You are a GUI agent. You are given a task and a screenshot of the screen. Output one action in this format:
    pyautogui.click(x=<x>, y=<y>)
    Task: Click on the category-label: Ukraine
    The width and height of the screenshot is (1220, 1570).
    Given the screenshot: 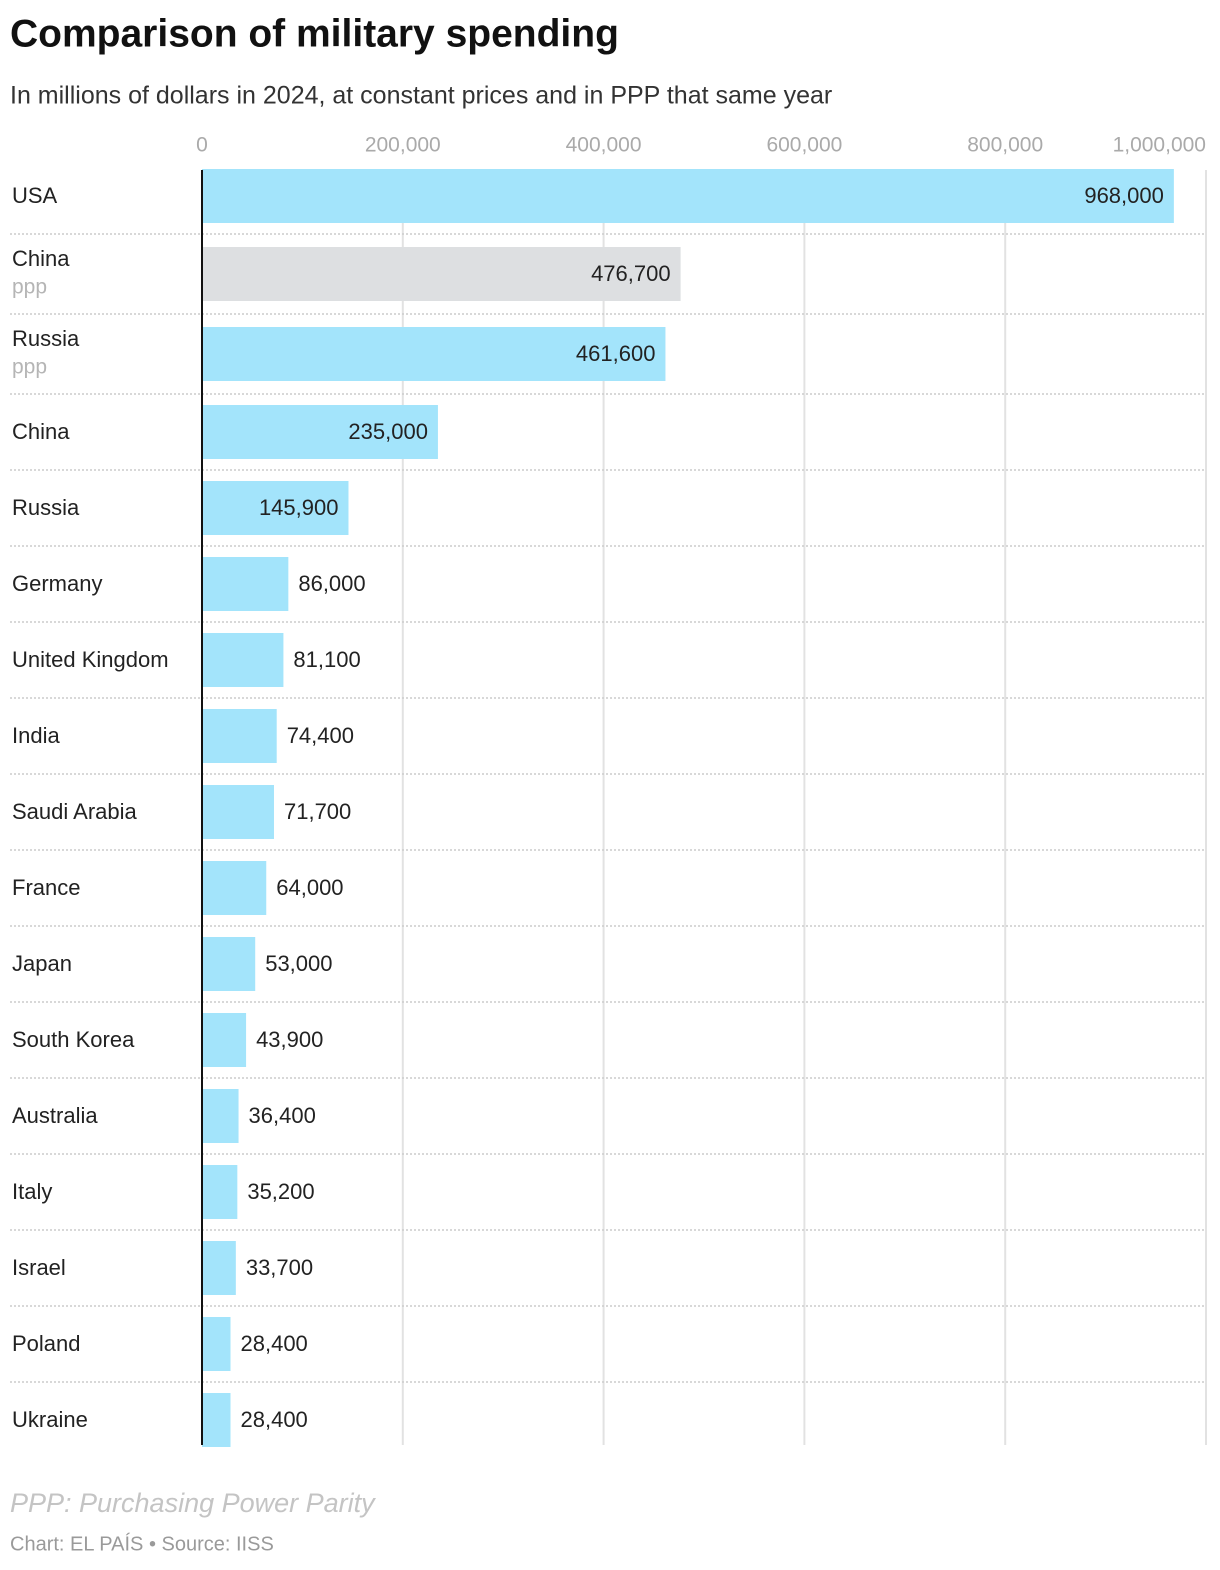 What is the action you would take?
    pyautogui.click(x=50, y=1419)
    